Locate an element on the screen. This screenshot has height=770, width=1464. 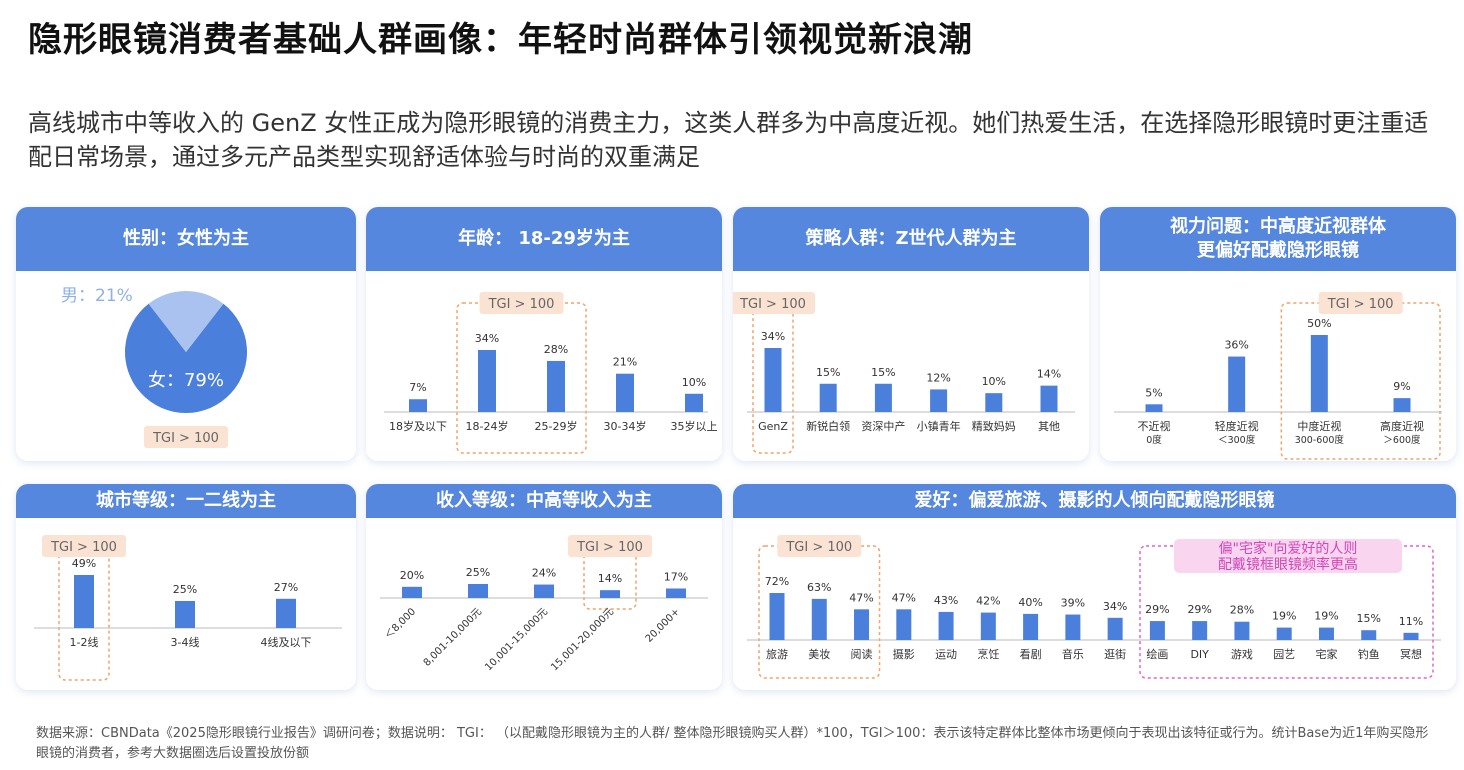
age-bar is located at coordinates (556, 386).